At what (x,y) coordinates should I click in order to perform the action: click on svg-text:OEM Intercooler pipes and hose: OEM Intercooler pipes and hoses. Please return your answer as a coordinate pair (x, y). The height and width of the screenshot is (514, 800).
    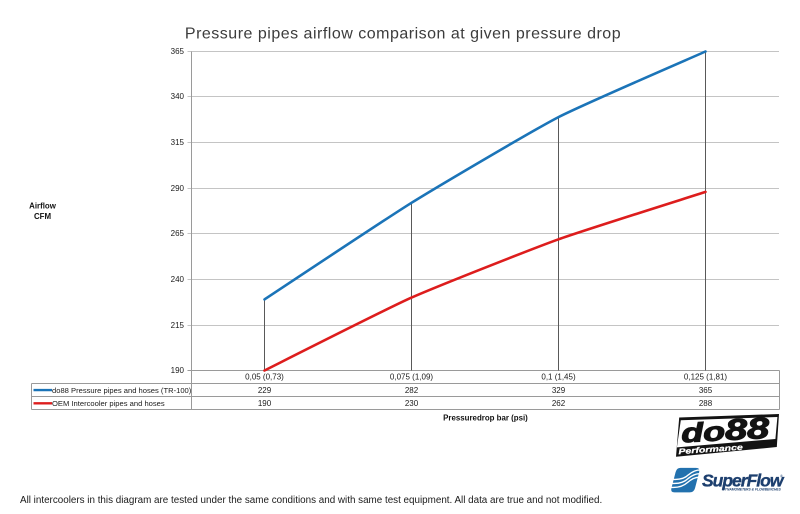
    Looking at the image, I should click on (108, 403).